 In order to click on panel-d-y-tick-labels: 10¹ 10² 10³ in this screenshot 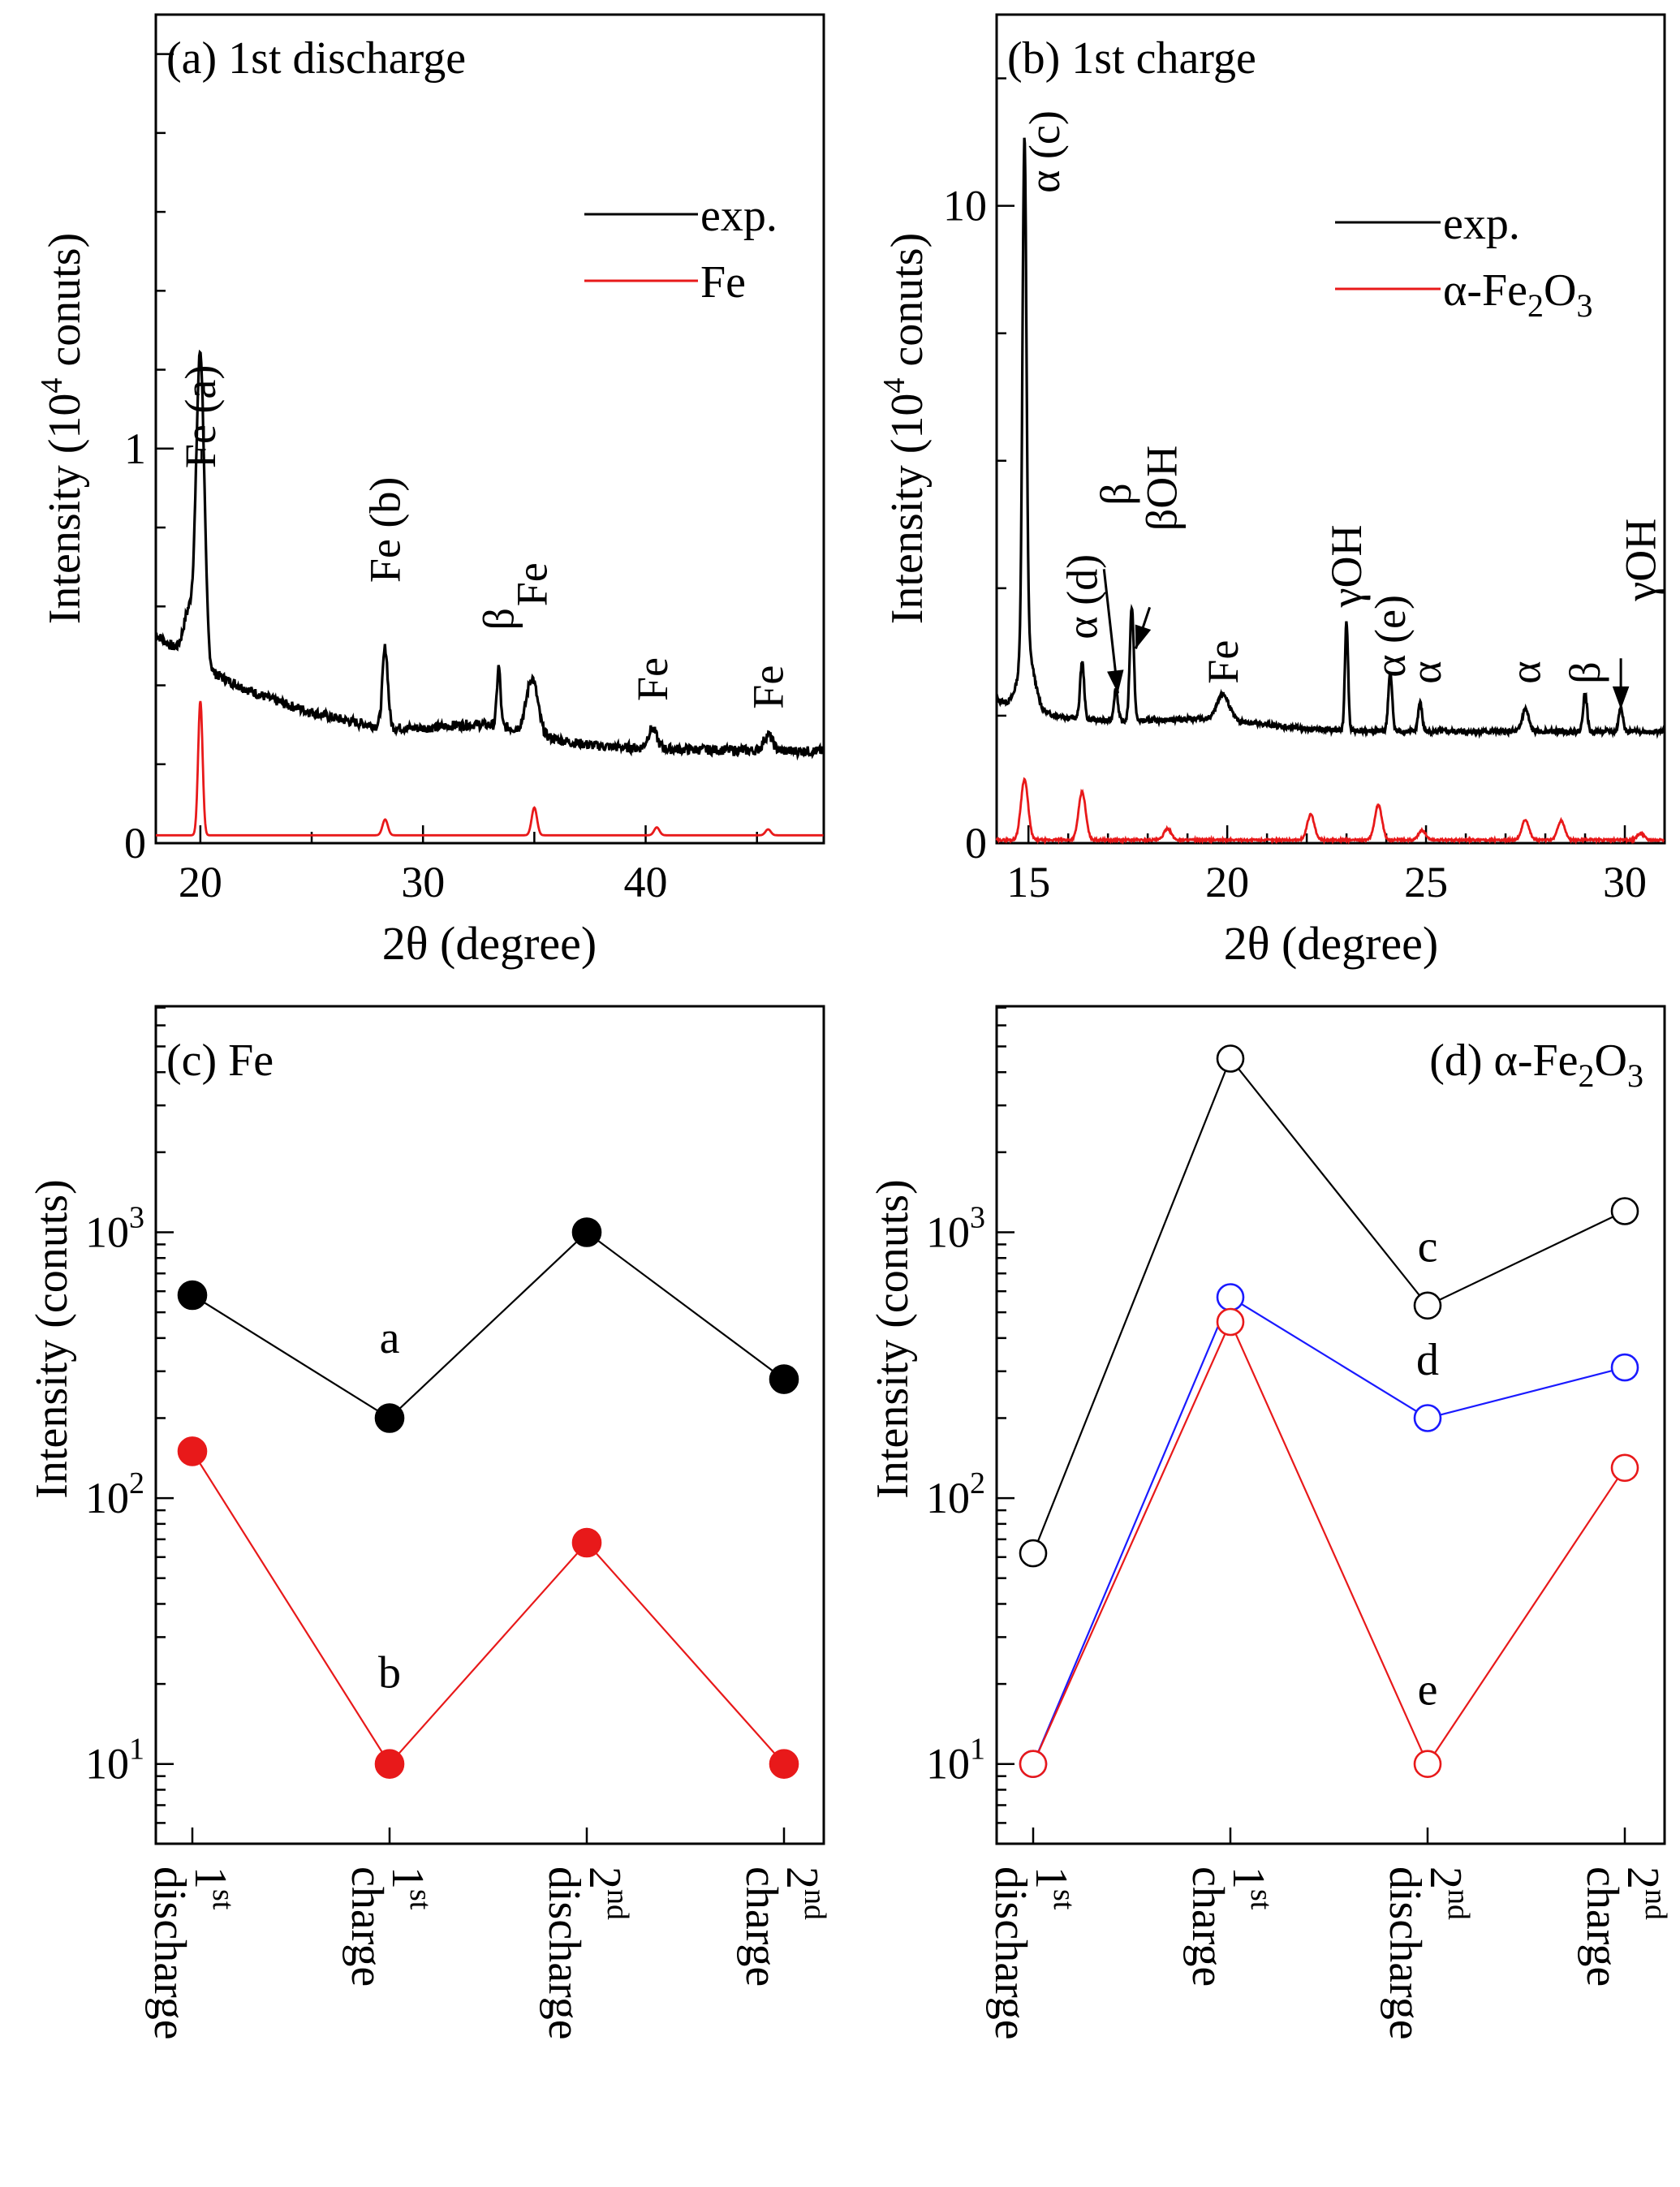, I will do `click(956, 1494)`.